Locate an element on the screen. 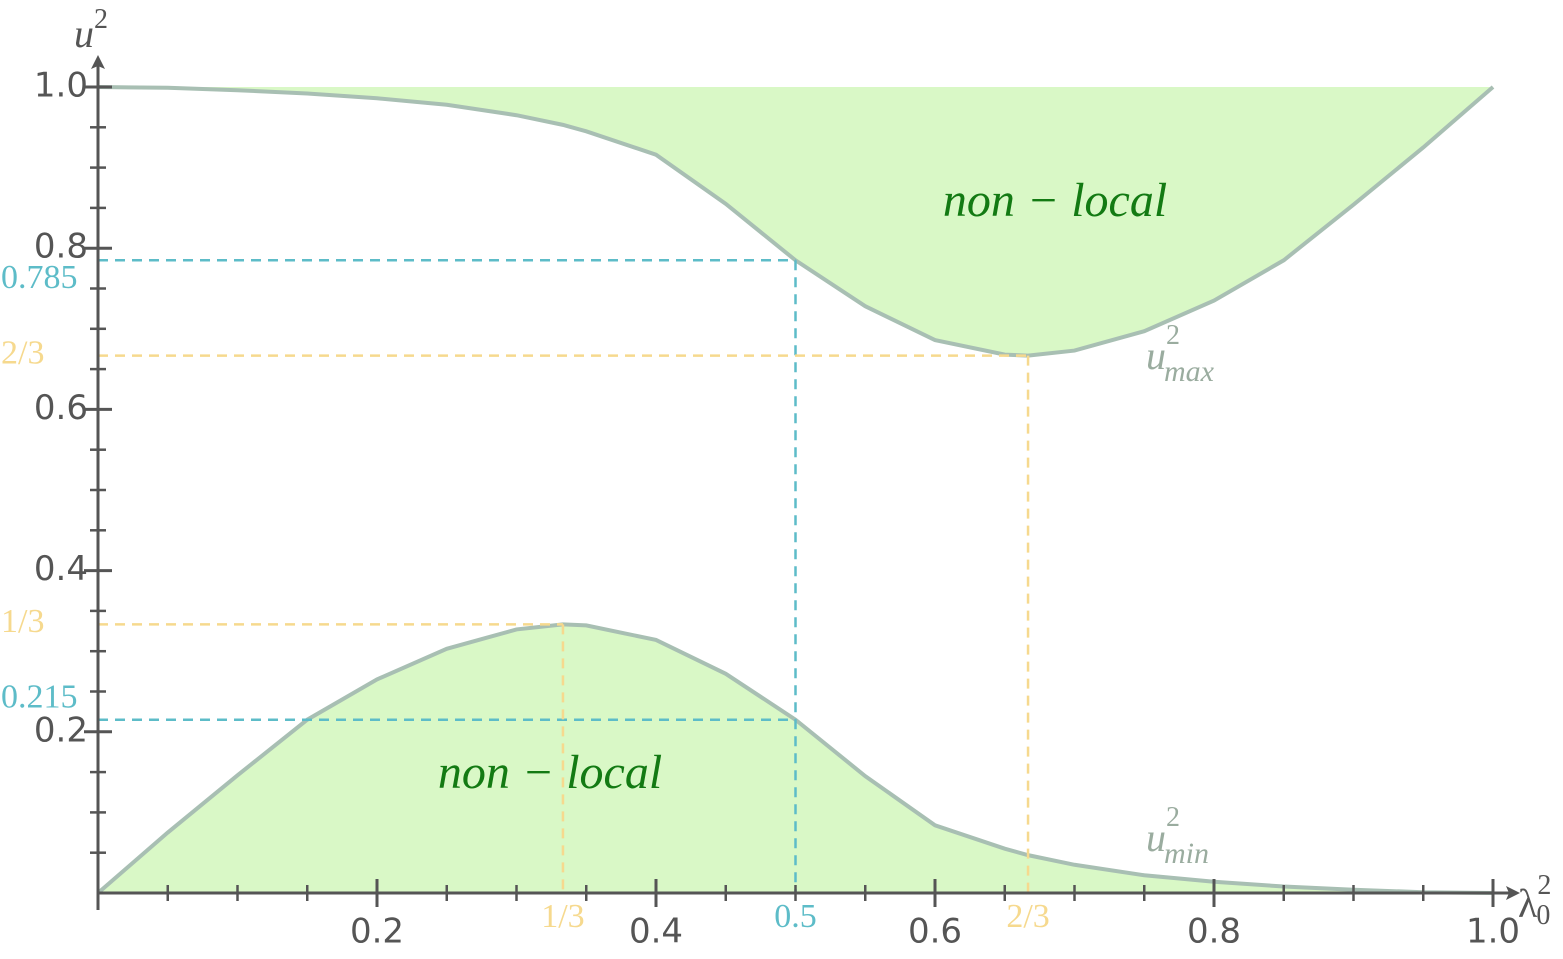  y-tick-label: 0.8 is located at coordinates (61, 247).